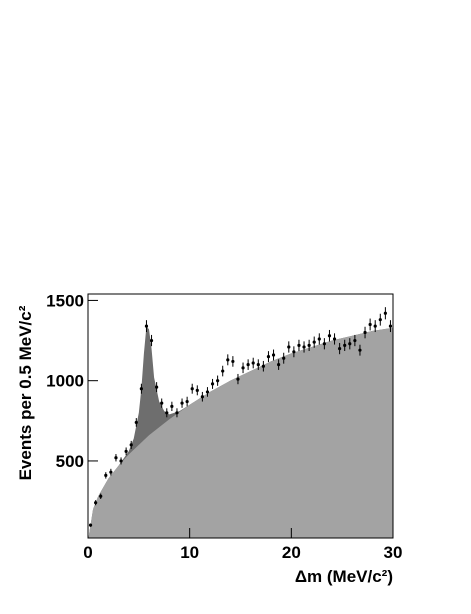 The width and height of the screenshot is (471, 614). What do you see at coordinates (65, 381) in the screenshot?
I see `y-tick-label: 1000` at bounding box center [65, 381].